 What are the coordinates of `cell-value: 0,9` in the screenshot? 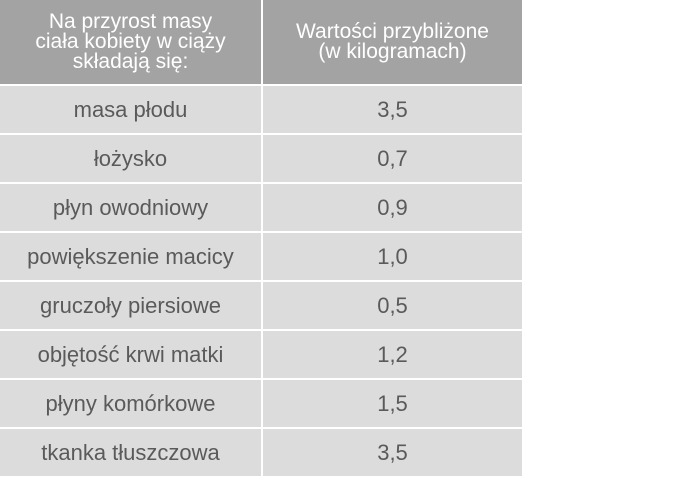 It's located at (392, 208).